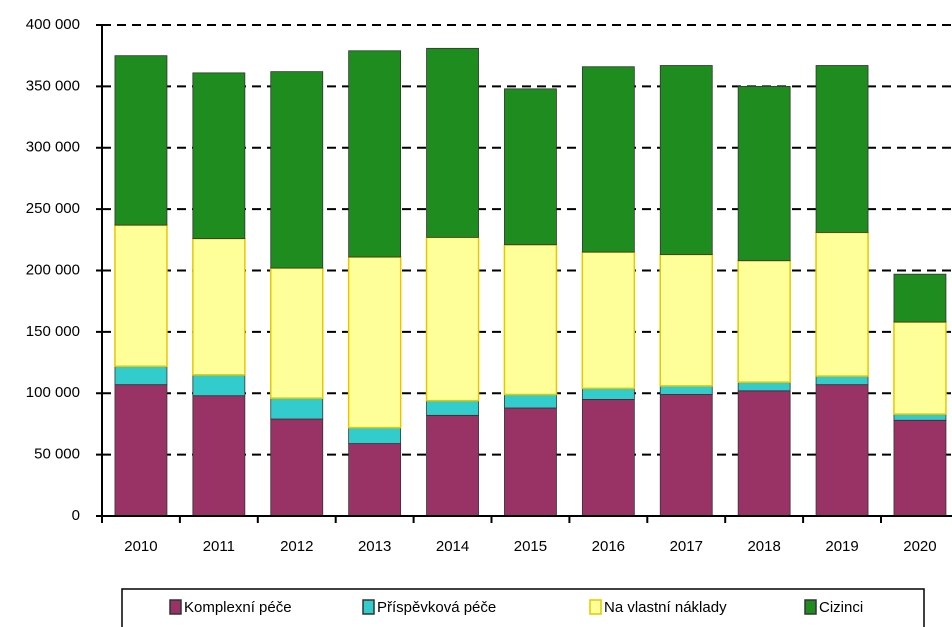 The image size is (952, 627). Describe the element at coordinates (296, 546) in the screenshot. I see `x-tick-label: 2012` at that location.